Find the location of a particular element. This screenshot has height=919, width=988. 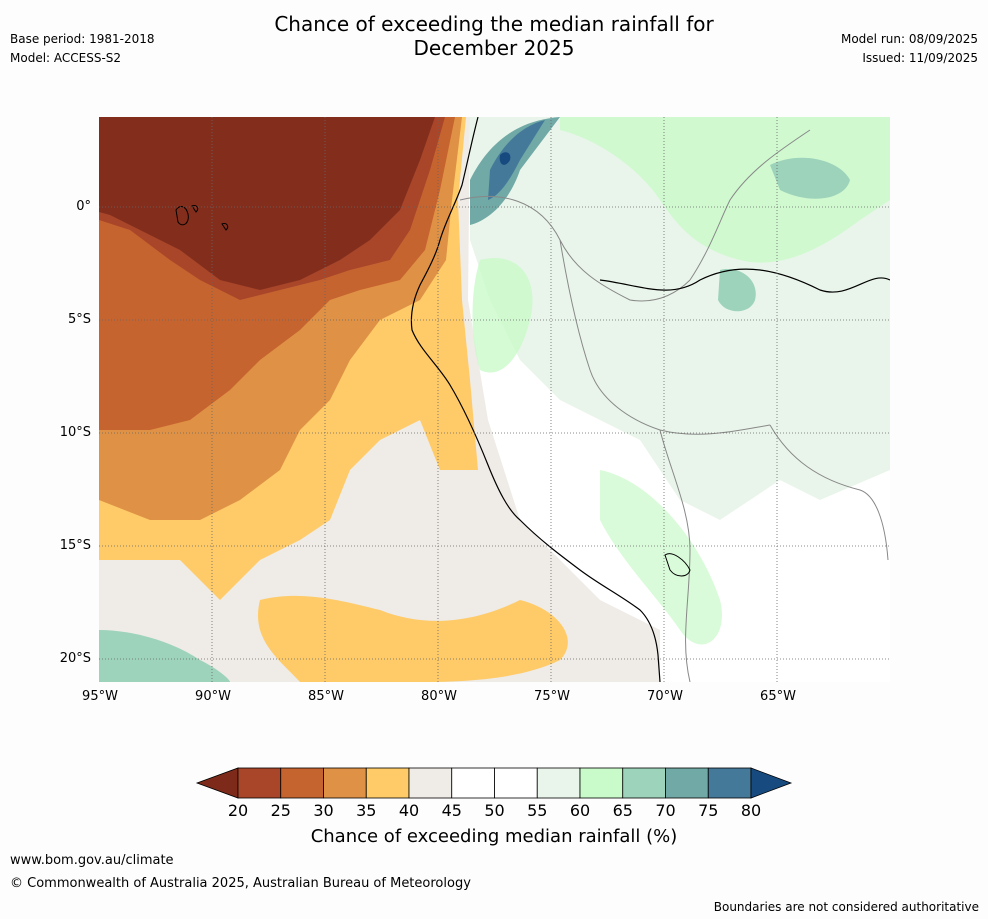

lon-label-80w: 80°W is located at coordinates (439, 696).